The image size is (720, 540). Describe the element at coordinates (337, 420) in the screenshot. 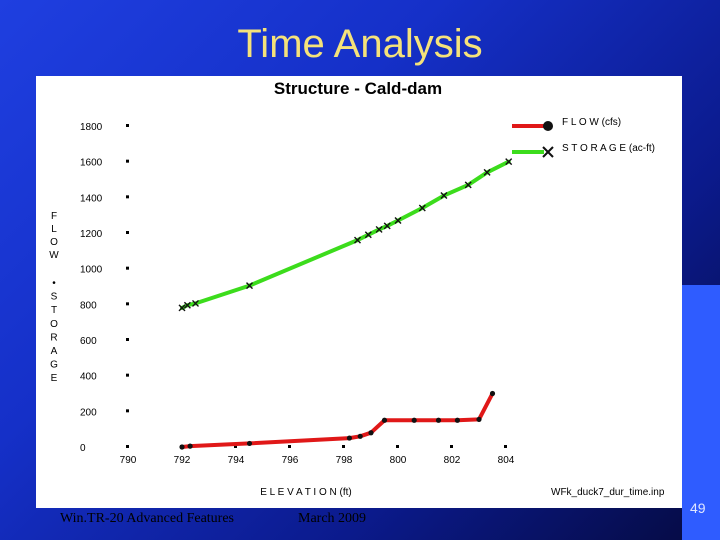

I see `flow-series-line` at that location.